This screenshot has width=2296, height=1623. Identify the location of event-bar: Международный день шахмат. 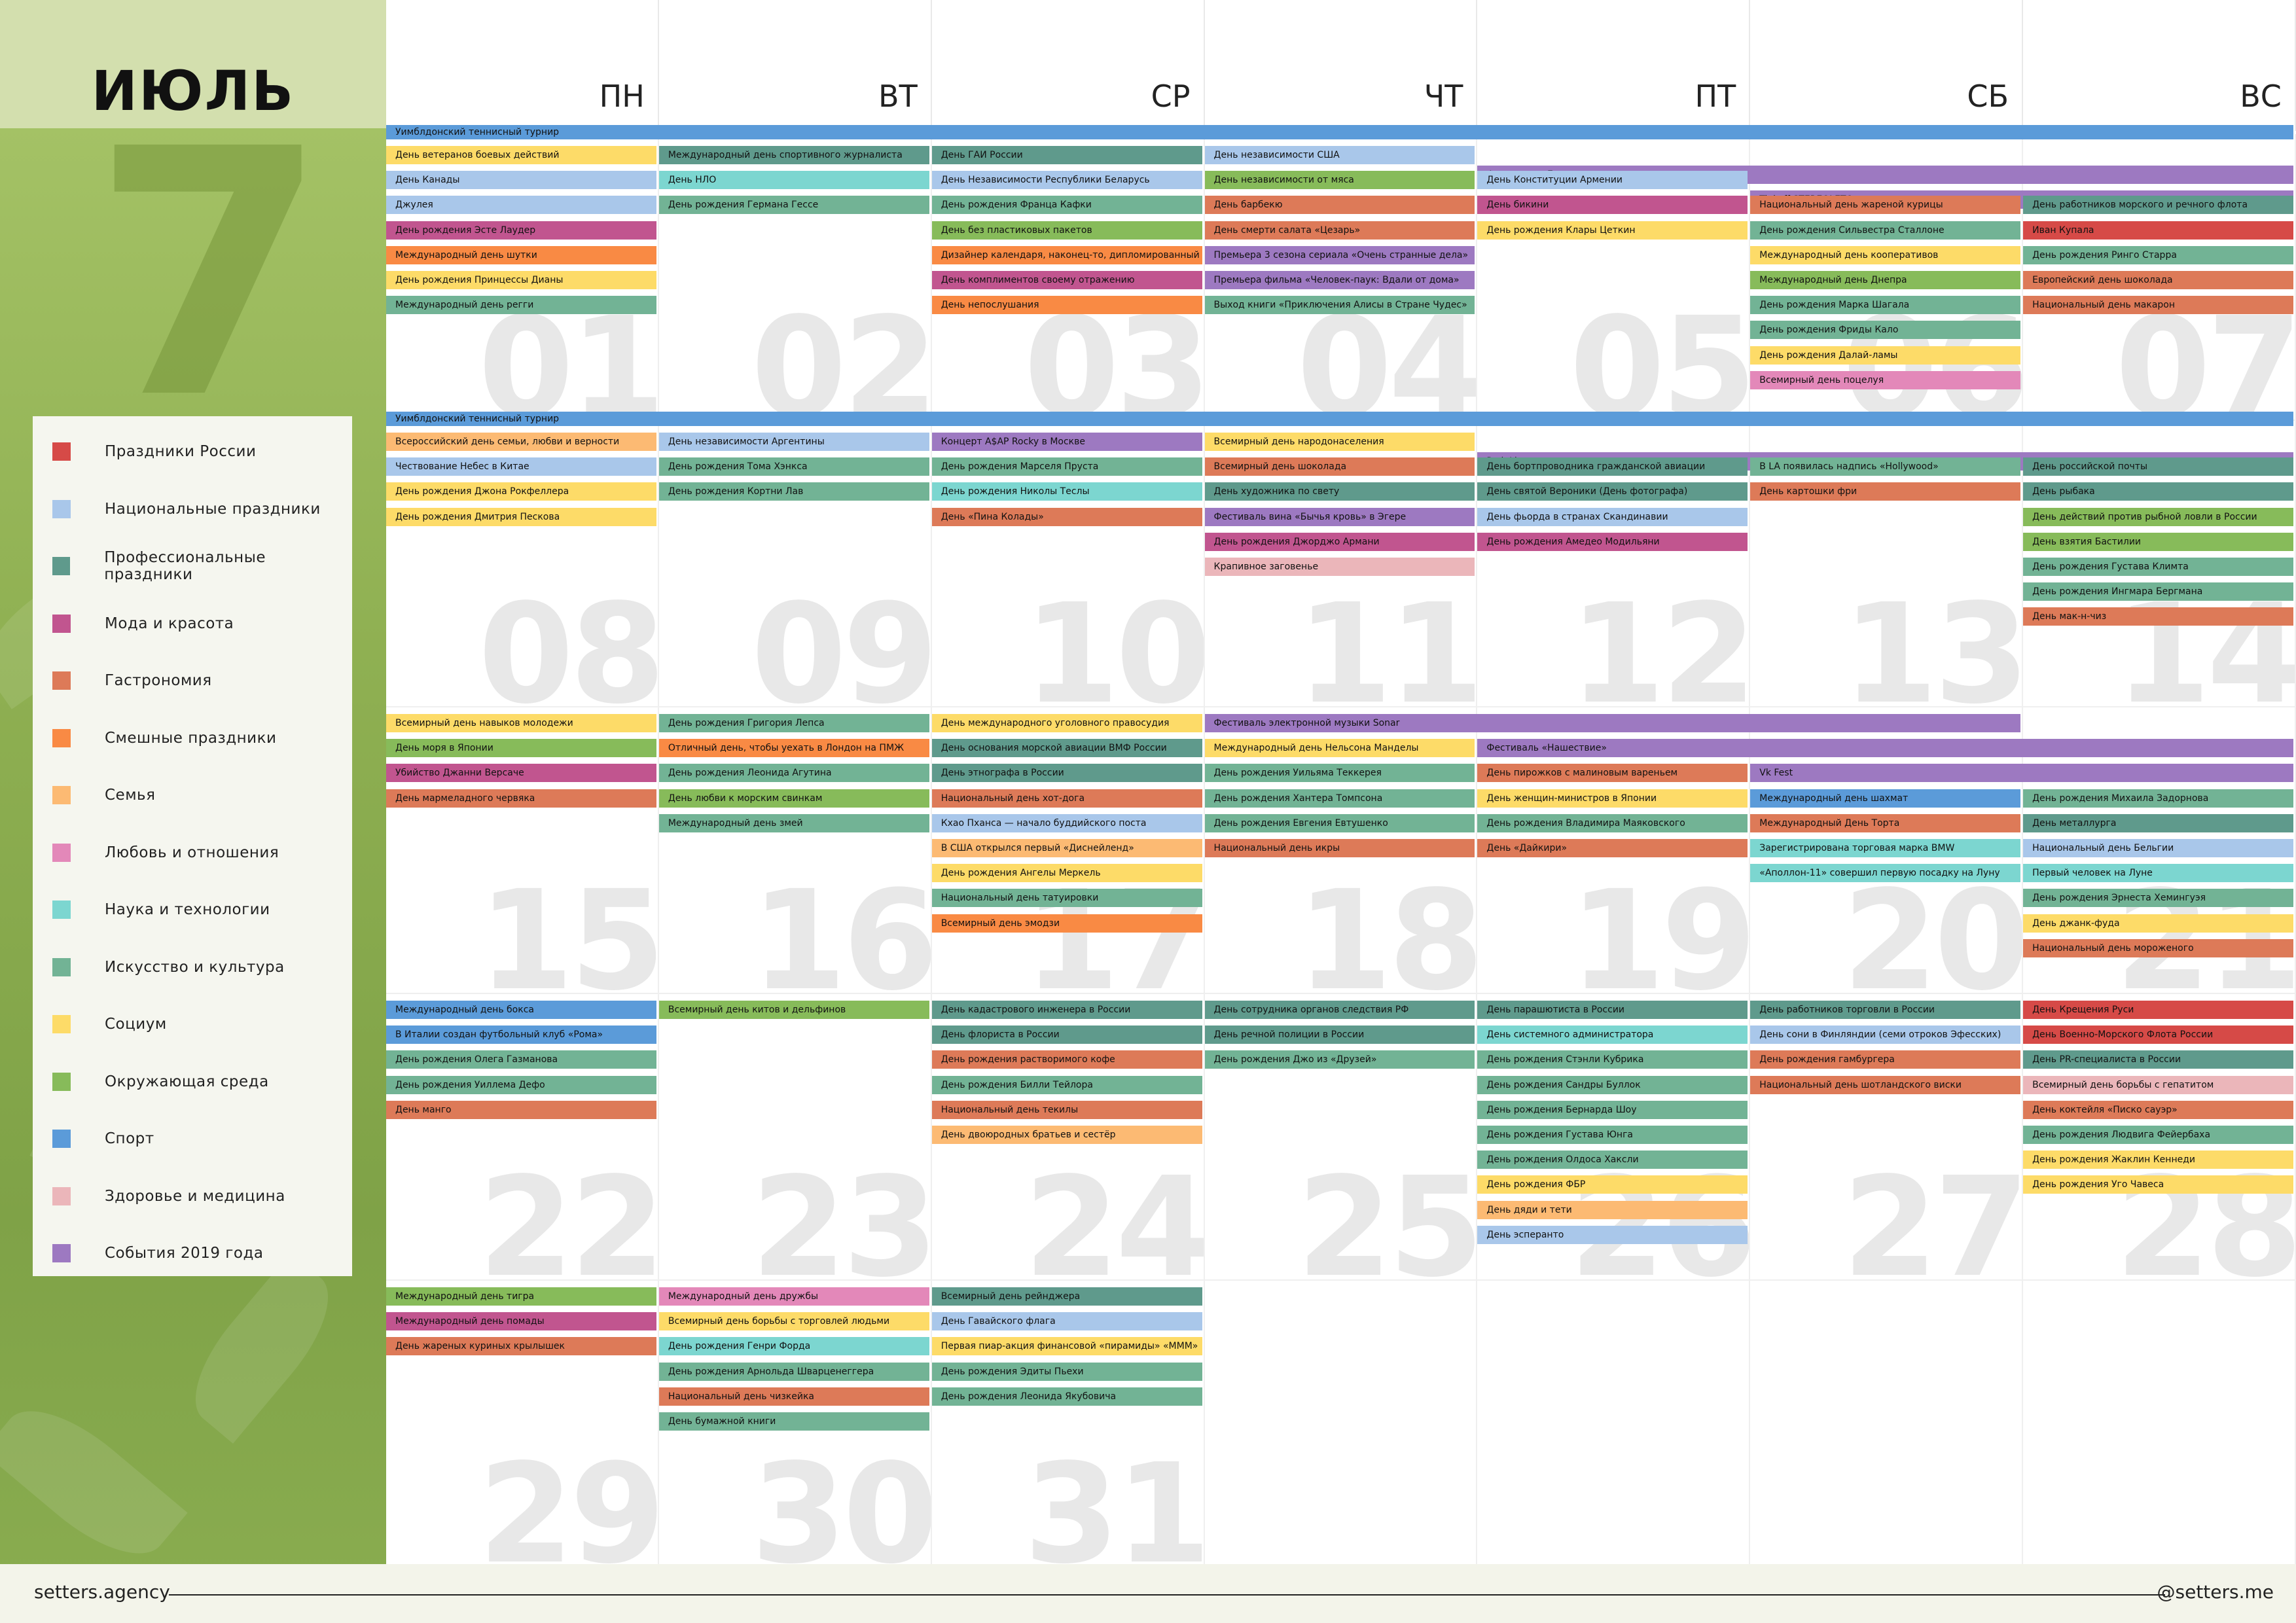
(1885, 798).